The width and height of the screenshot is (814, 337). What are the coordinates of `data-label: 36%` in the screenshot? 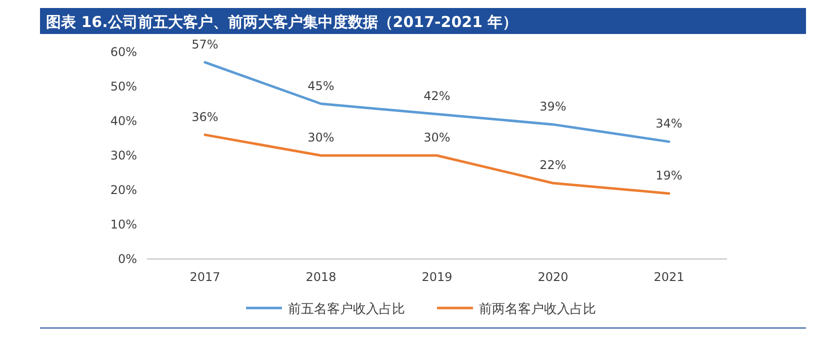 It's located at (205, 117).